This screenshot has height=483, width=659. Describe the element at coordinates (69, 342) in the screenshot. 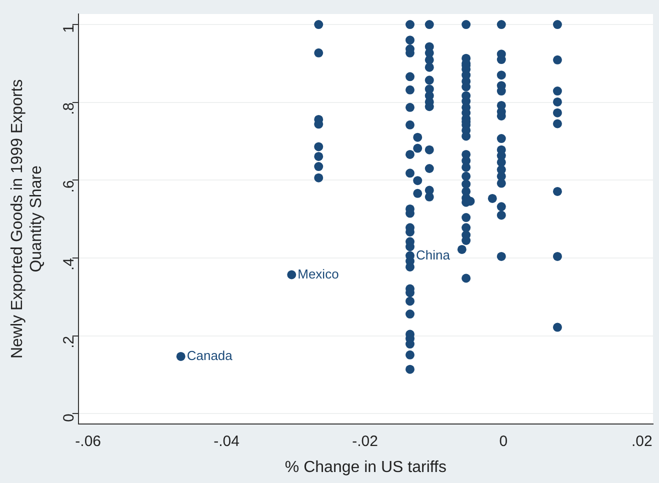

I see `y-tick-label: .2` at that location.